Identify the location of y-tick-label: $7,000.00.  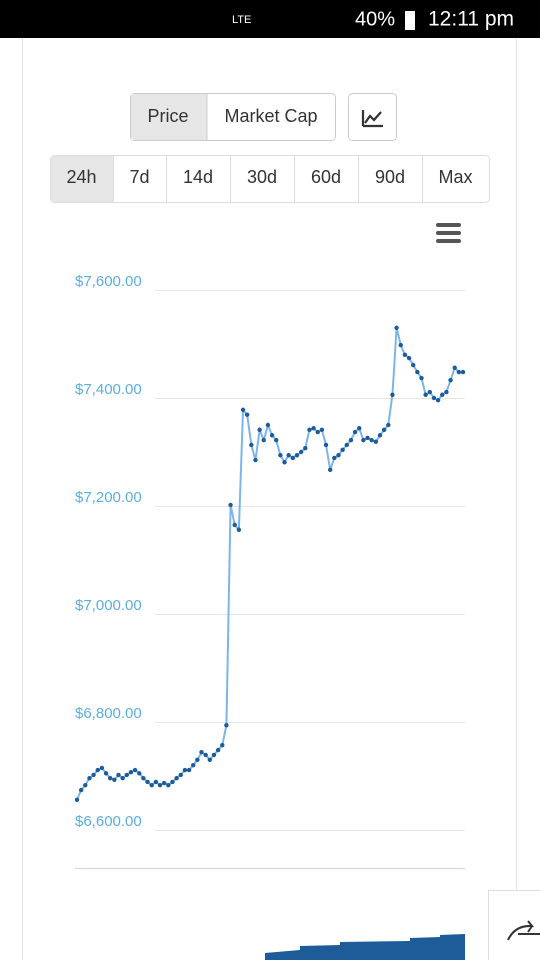
(108, 605).